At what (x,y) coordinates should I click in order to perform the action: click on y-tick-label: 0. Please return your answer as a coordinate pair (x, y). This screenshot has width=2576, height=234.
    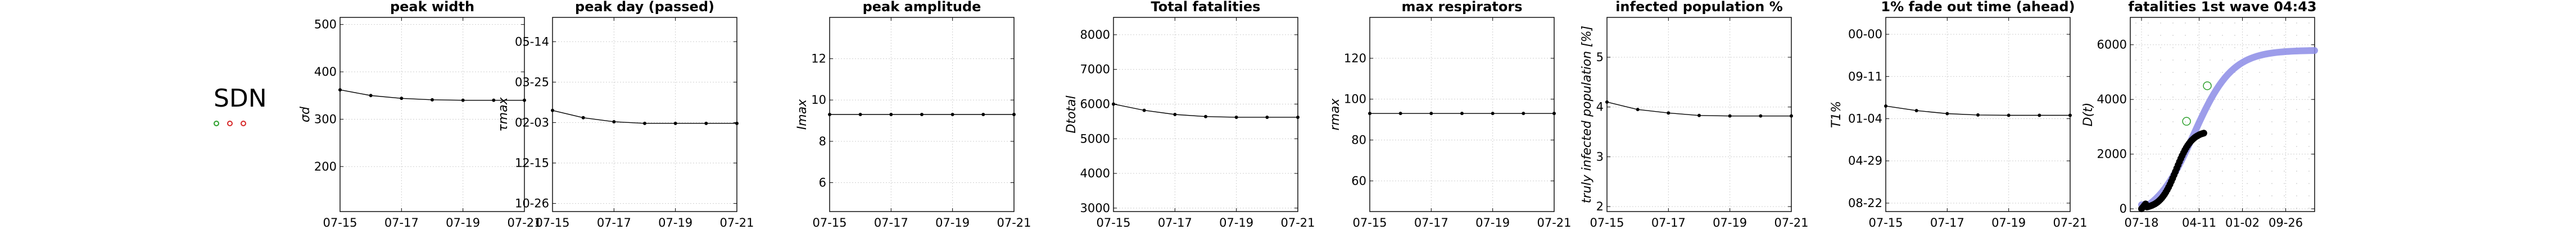
    Looking at the image, I should click on (2123, 208).